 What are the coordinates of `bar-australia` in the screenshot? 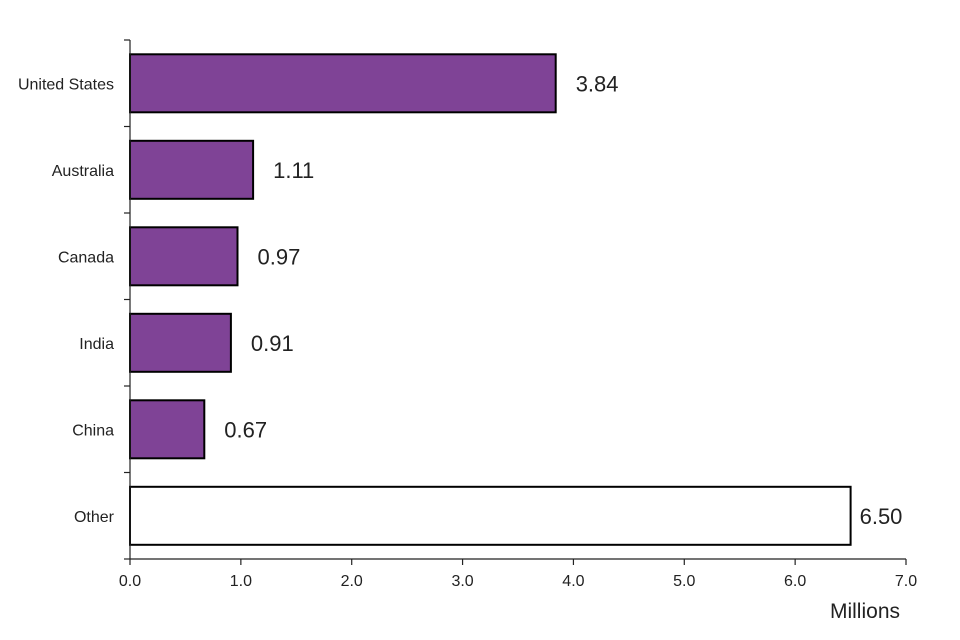 It's located at (192, 169).